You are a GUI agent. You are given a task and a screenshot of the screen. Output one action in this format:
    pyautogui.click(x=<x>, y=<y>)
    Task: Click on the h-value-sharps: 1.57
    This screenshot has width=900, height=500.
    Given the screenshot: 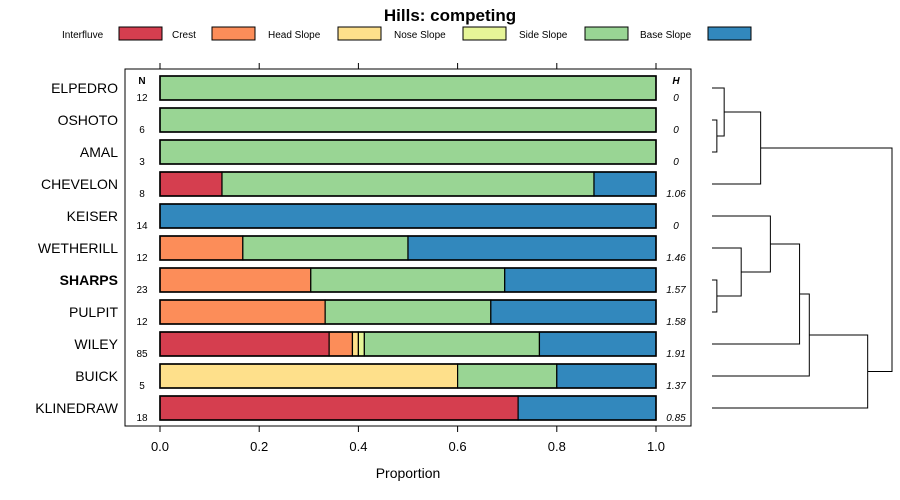 What is the action you would take?
    pyautogui.click(x=676, y=290)
    